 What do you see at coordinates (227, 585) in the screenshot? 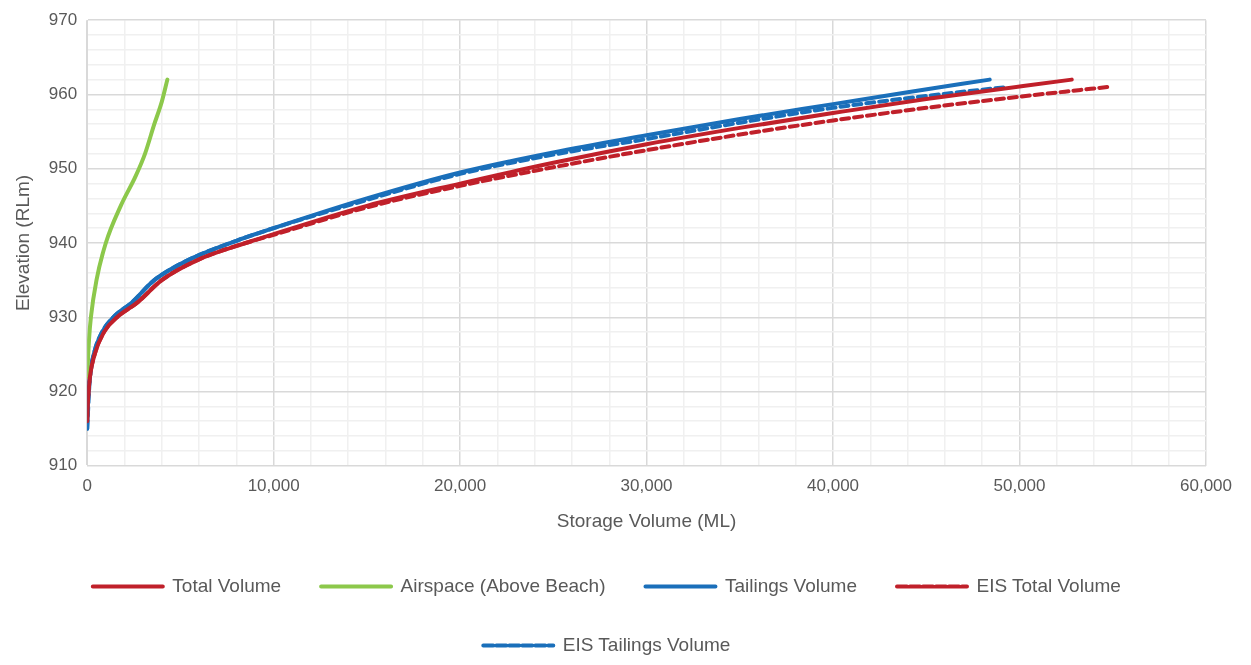
I see `legend-label: Total Volume` at bounding box center [227, 585].